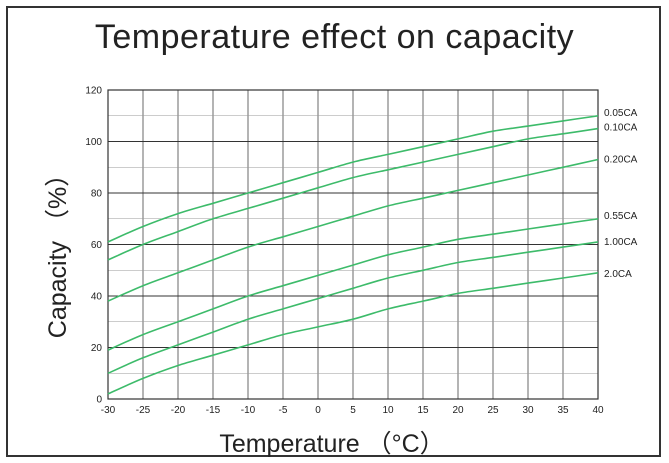 The height and width of the screenshot is (463, 669). Describe the element at coordinates (528, 410) in the screenshot. I see `x-tick-label: 30` at that location.